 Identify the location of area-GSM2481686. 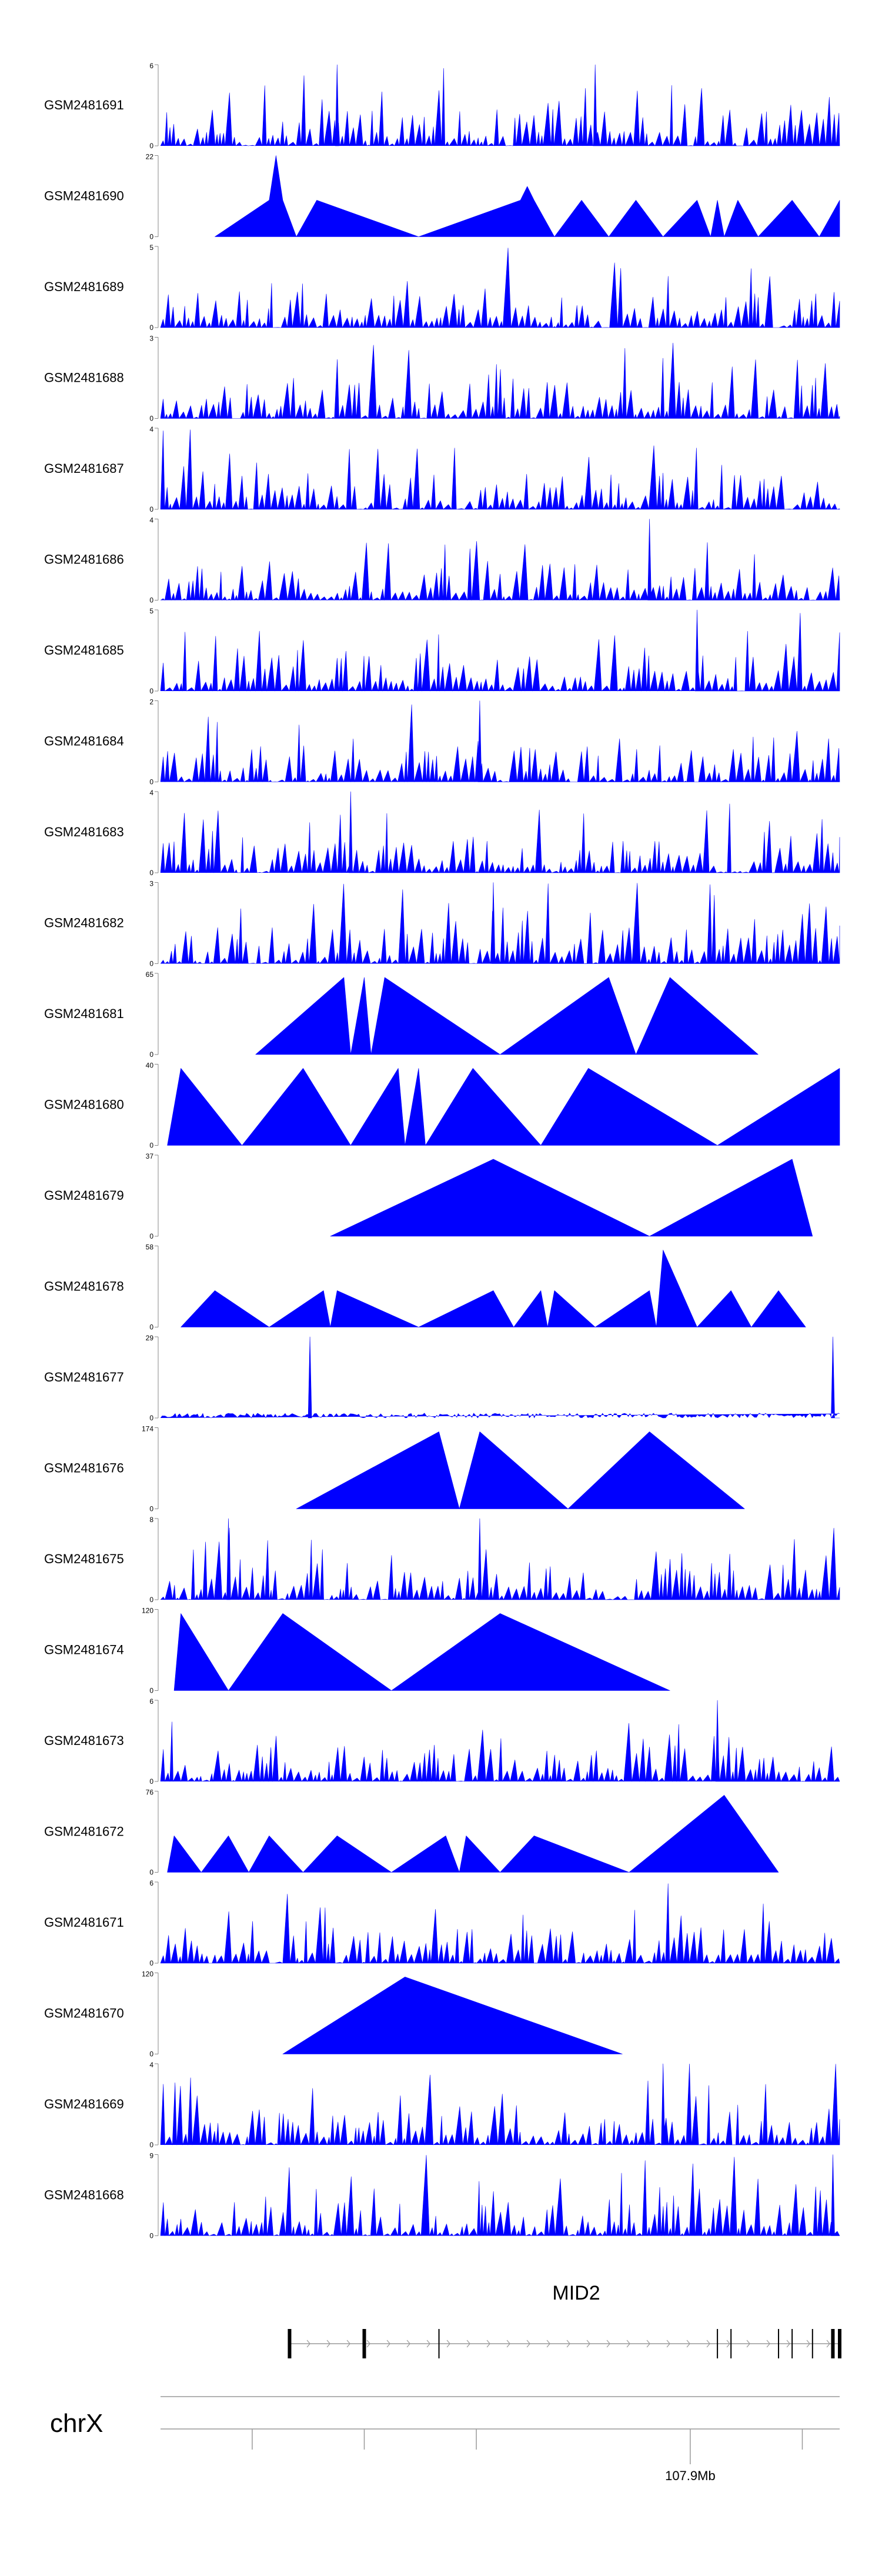
(500, 559).